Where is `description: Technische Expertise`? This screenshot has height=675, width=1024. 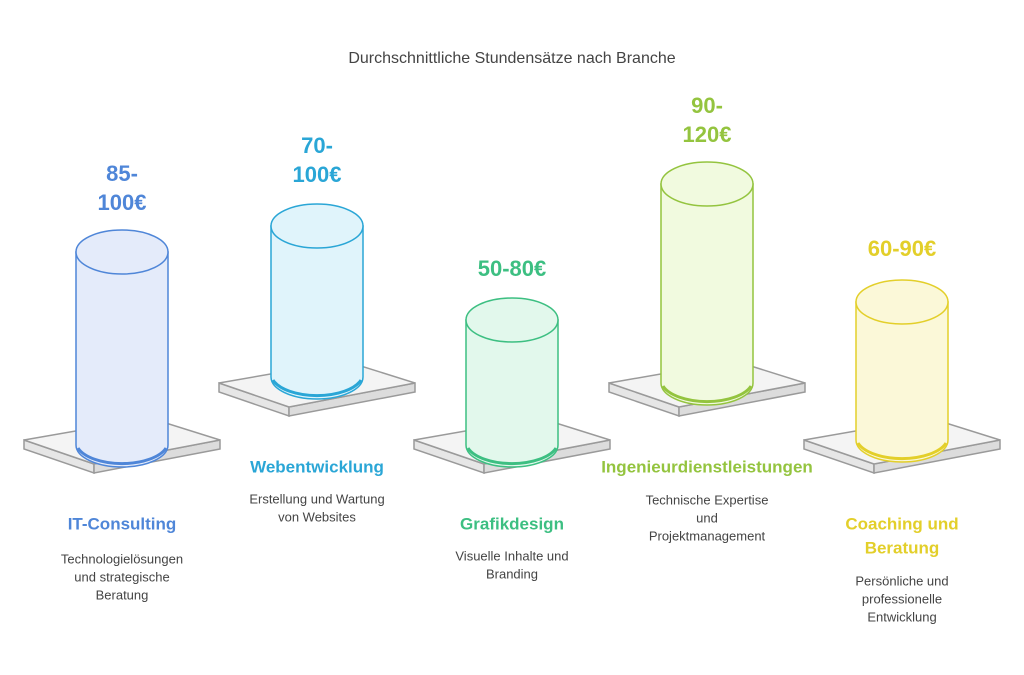
description: Technische Expertise is located at coordinates (707, 499).